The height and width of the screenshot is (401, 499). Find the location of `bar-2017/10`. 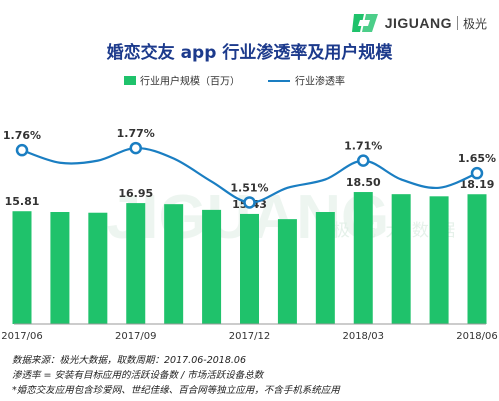

bar-2017/10 is located at coordinates (174, 264).